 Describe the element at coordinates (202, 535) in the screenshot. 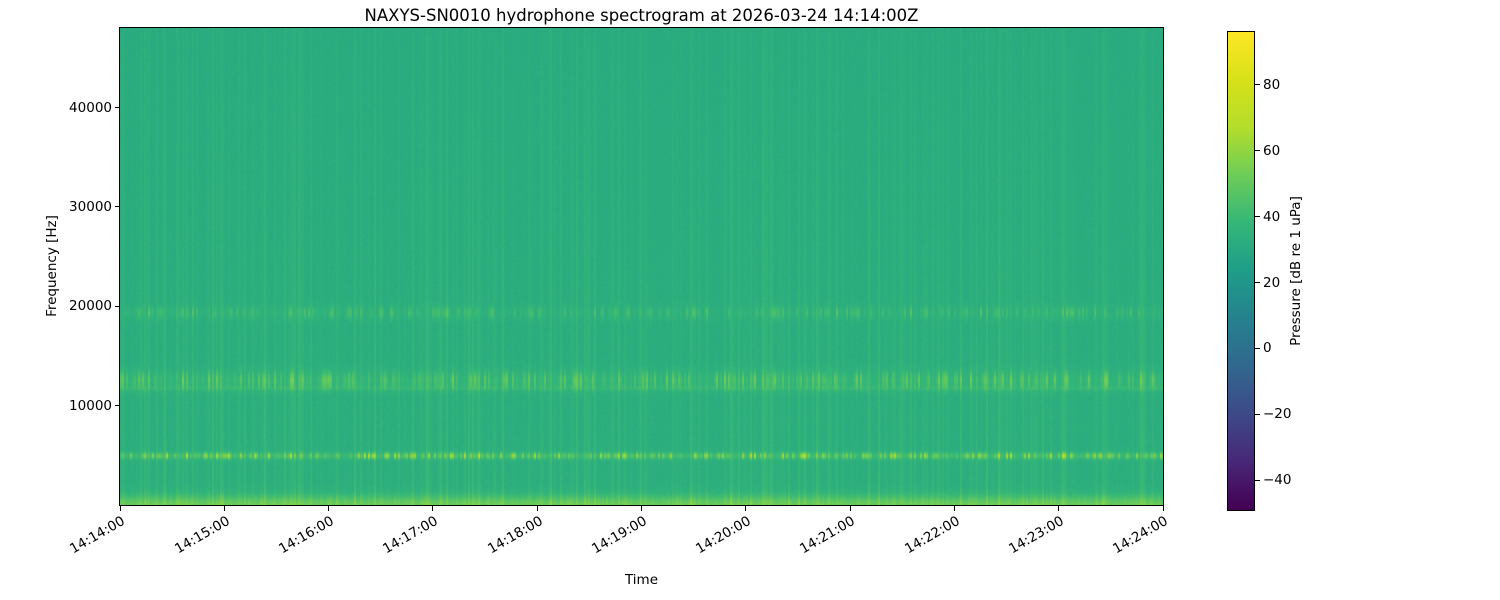

I see `x-tick-label: 14:15:00` at that location.